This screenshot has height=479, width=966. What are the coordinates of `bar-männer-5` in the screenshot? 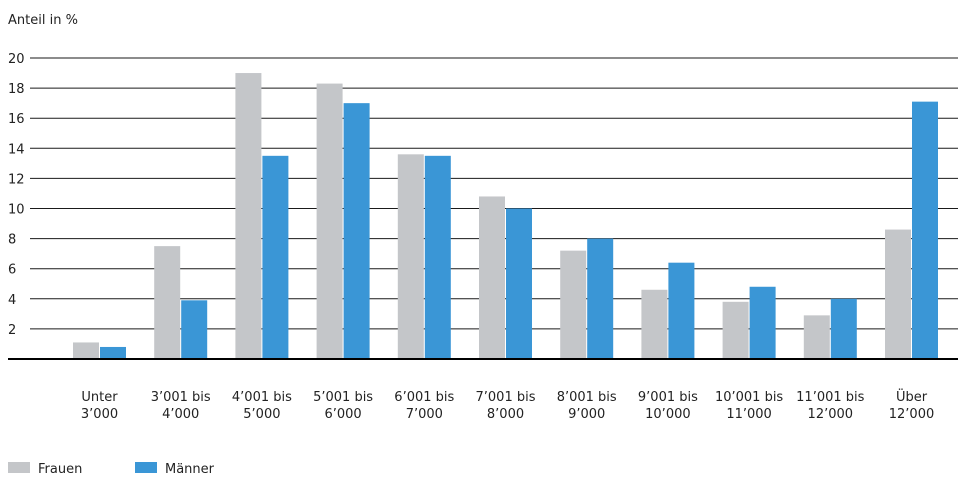 It's located at (437, 257).